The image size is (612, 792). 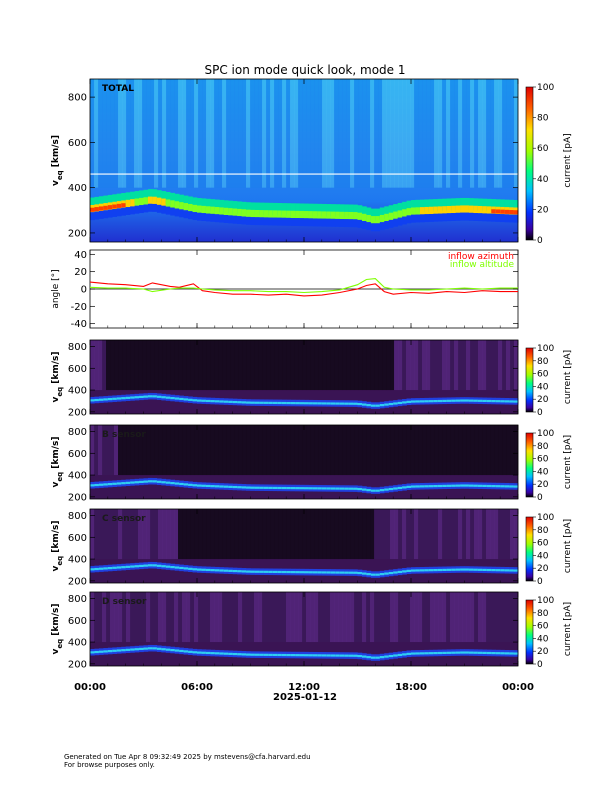 I want to click on y-tick-label: 0, so click(x=84, y=290).